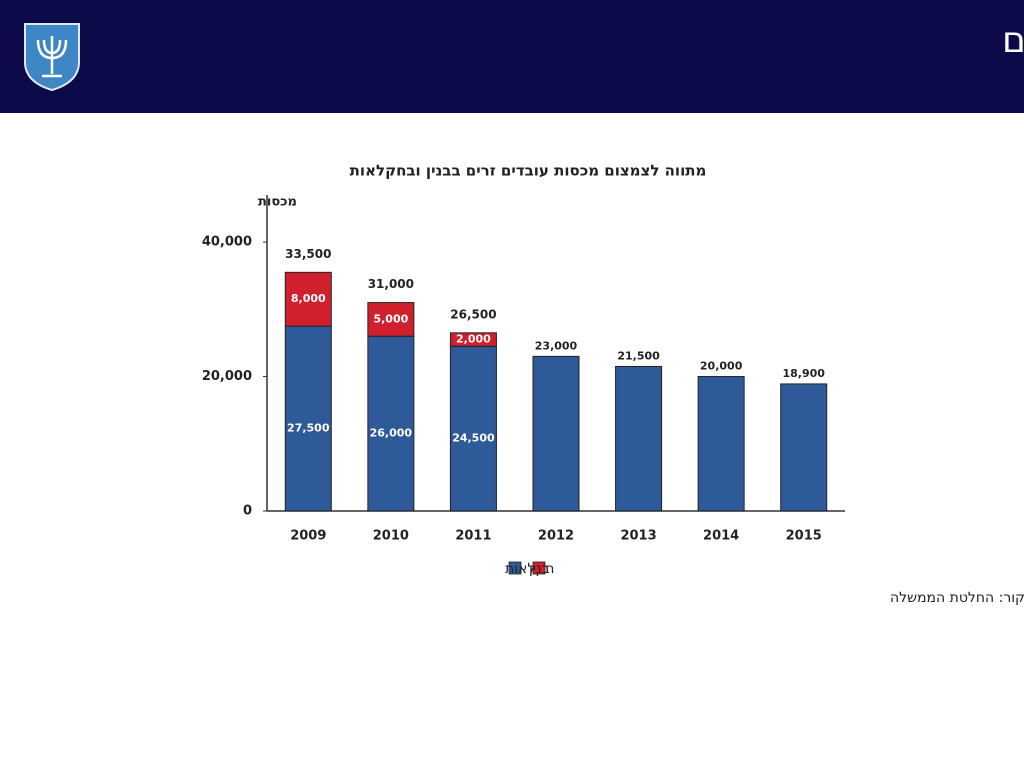 Image resolution: width=1024 pixels, height=768 pixels. What do you see at coordinates (247, 511) in the screenshot?
I see `y-tick-label: 0` at bounding box center [247, 511].